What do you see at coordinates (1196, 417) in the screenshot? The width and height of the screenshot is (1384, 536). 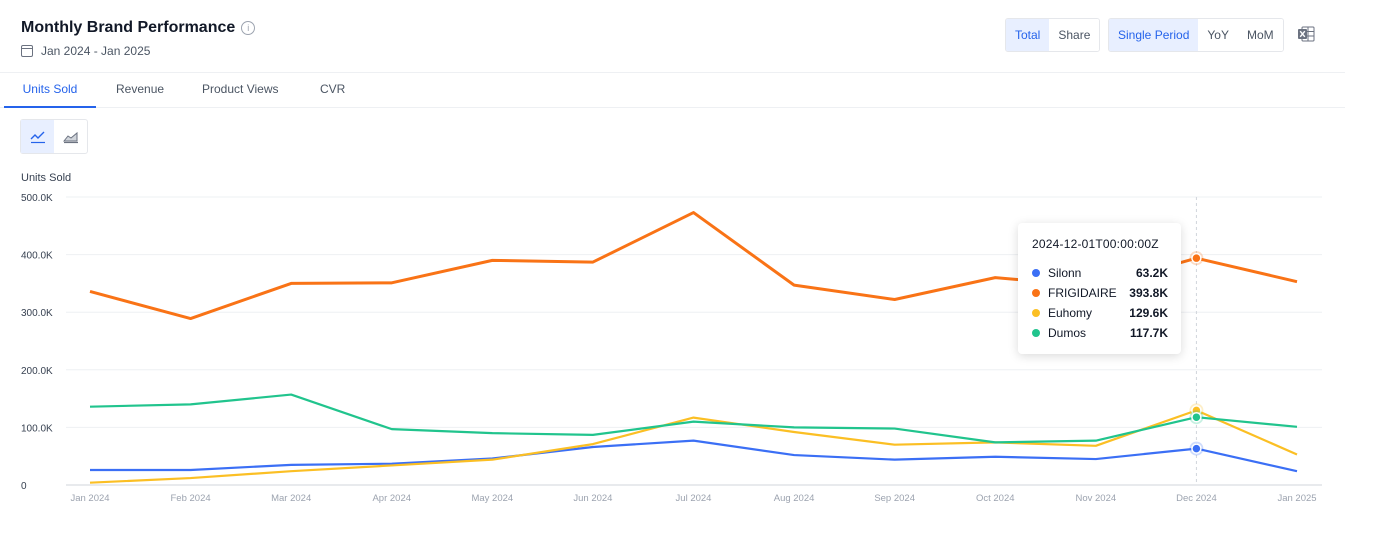 I see `highlight-point-dumos` at bounding box center [1196, 417].